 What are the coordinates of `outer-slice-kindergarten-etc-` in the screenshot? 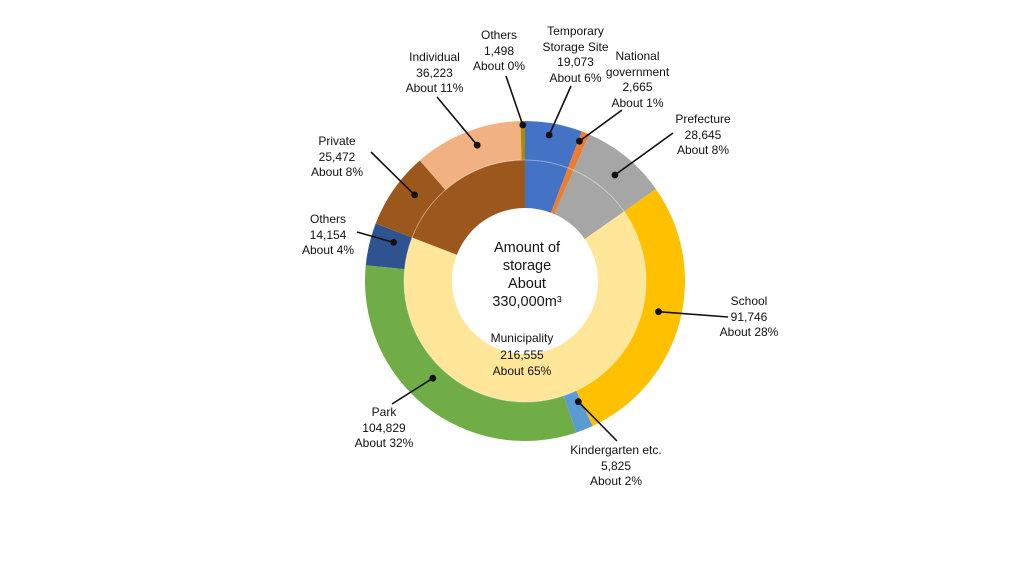 It's located at (578, 411).